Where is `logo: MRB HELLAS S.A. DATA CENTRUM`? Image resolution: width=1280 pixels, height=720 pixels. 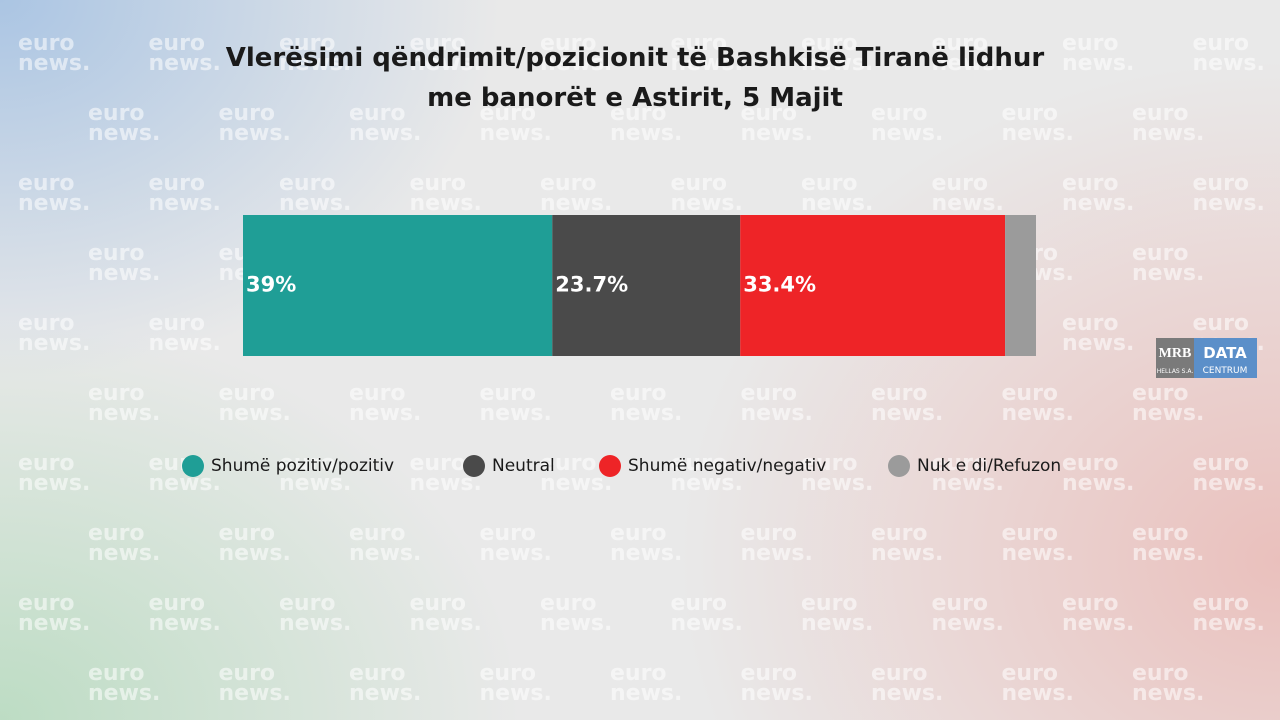 logo: MRB HELLAS S.A. DATA CENTRUM is located at coordinates (1206, 358).